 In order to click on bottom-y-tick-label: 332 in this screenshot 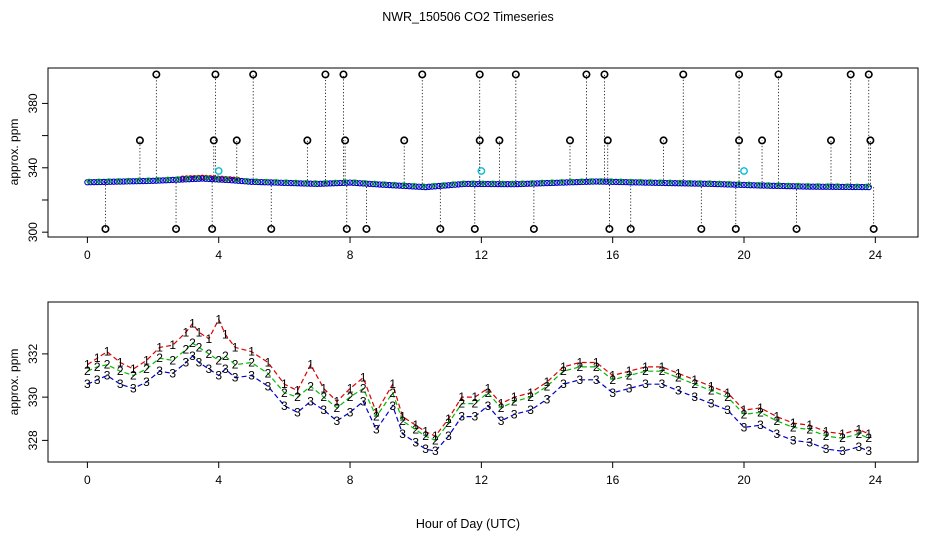, I will do `click(33, 354)`.